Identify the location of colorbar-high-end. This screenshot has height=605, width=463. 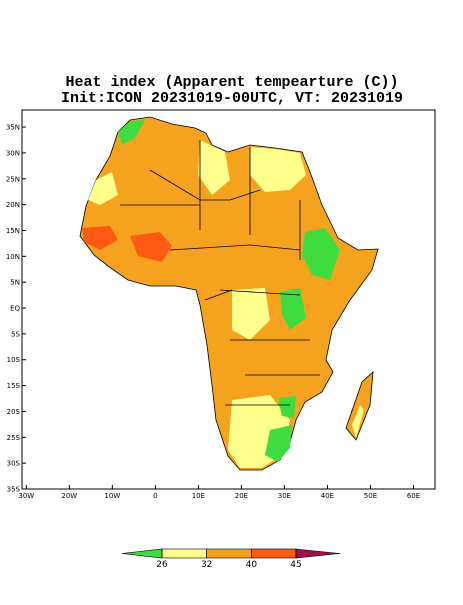
(318, 553).